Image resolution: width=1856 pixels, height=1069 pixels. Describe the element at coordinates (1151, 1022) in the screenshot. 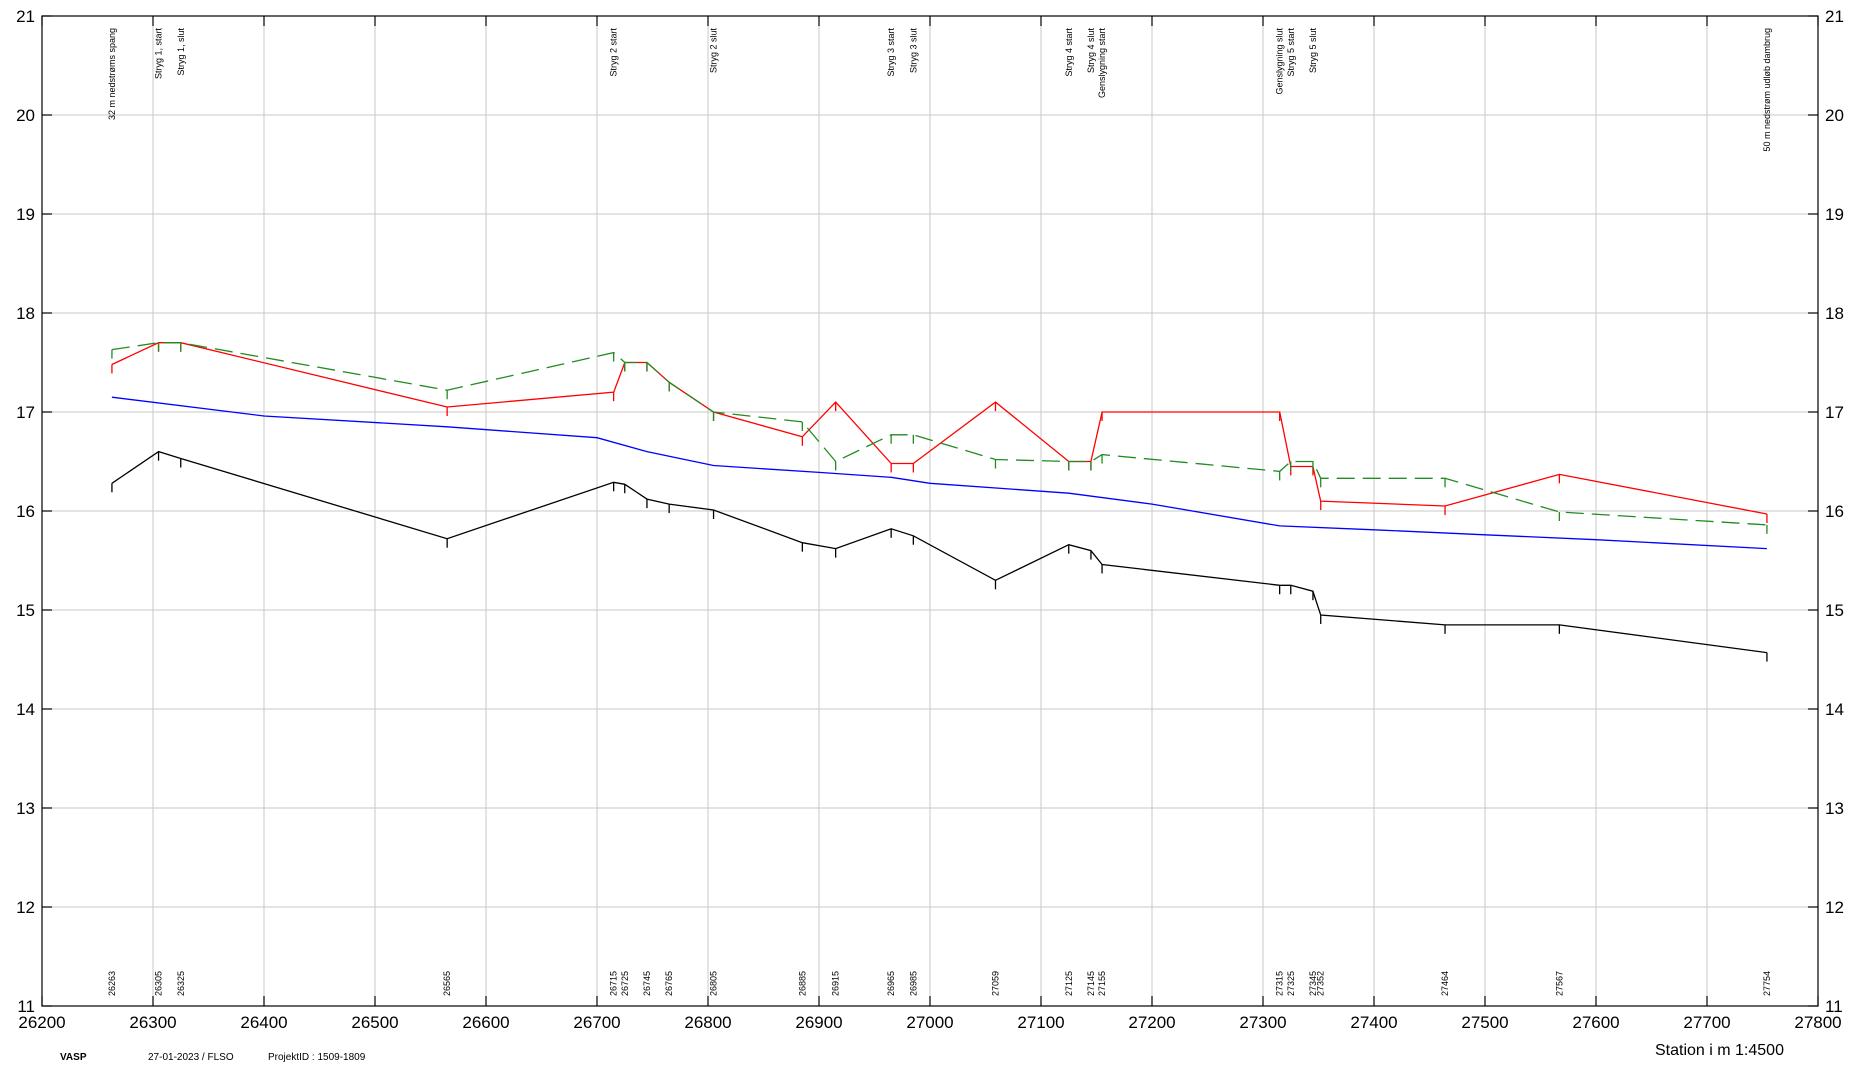

I see `x-tick-label: 27200` at that location.